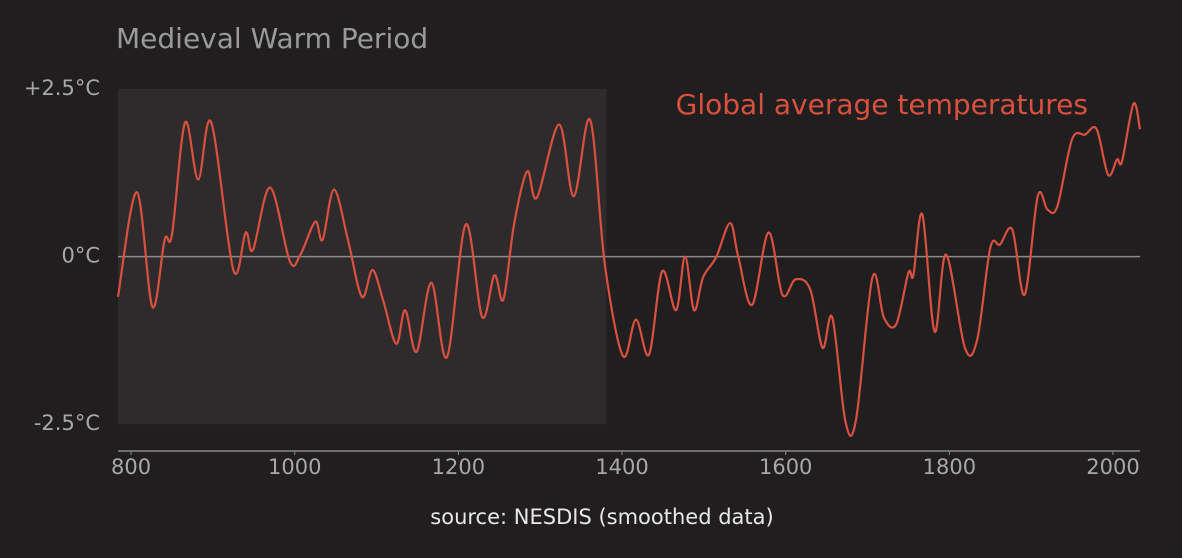 Image resolution: width=1182 pixels, height=558 pixels. What do you see at coordinates (785, 467) in the screenshot?
I see `x-tick-label: 1600` at bounding box center [785, 467].